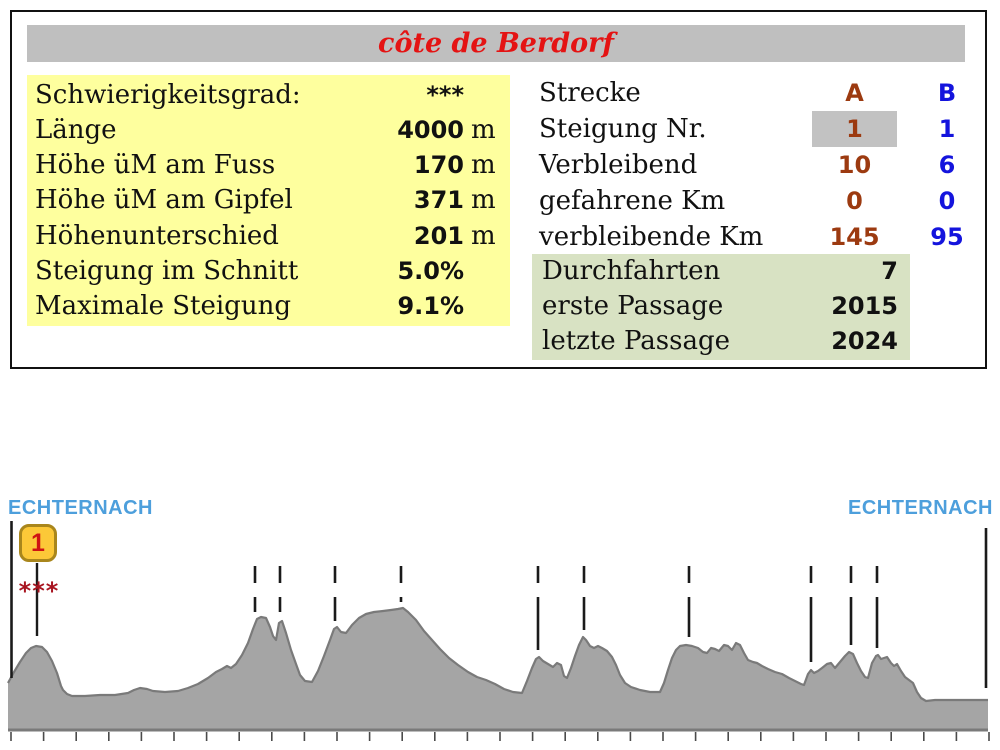 The width and height of the screenshot is (1000, 750). I want to click on passage-label: erste Passage, so click(633, 306).